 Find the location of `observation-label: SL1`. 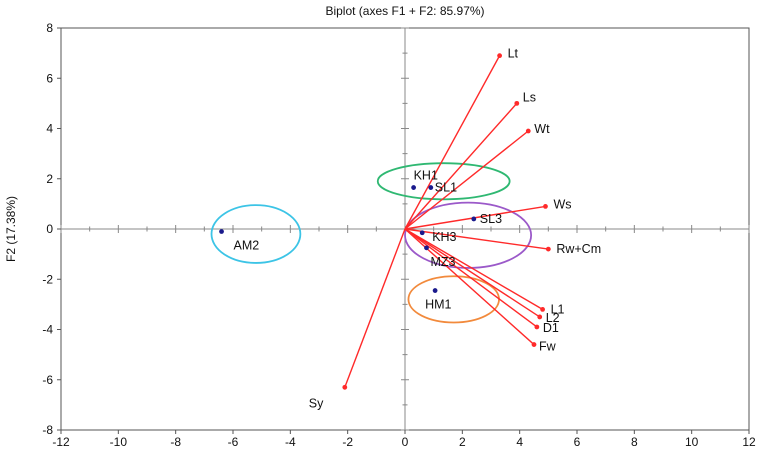

observation-label: SL1 is located at coordinates (446, 188).